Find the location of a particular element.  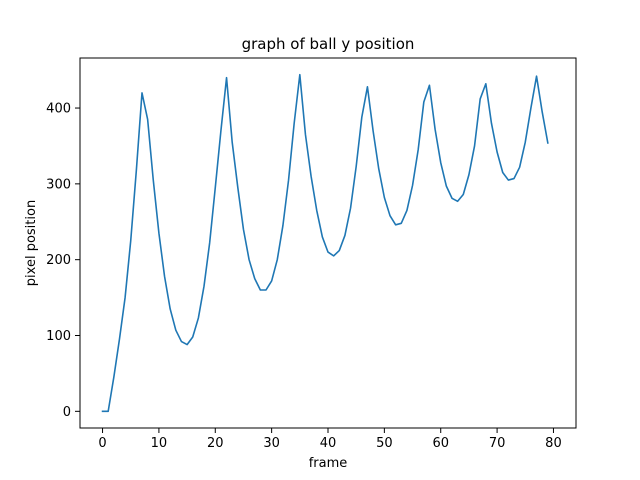

x-tick-label: 0 is located at coordinates (102, 443).